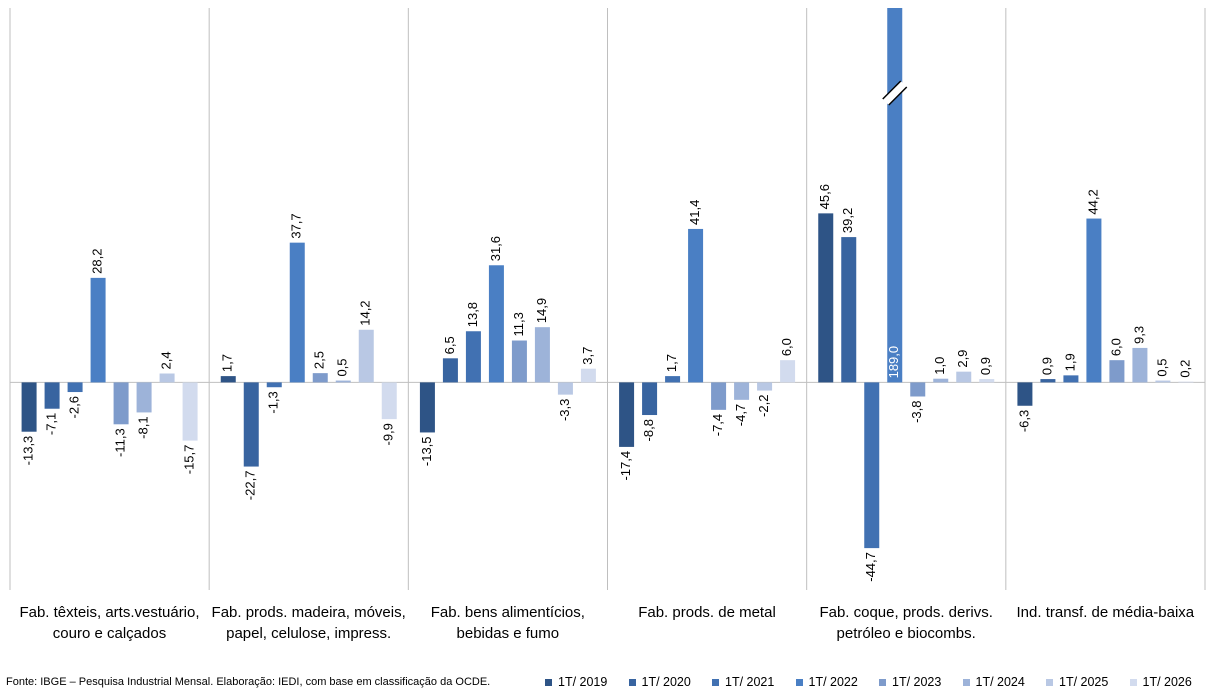 The image size is (1212, 695). What do you see at coordinates (1084, 682) in the screenshot?
I see `legend-label: 1T/ 2025` at bounding box center [1084, 682].